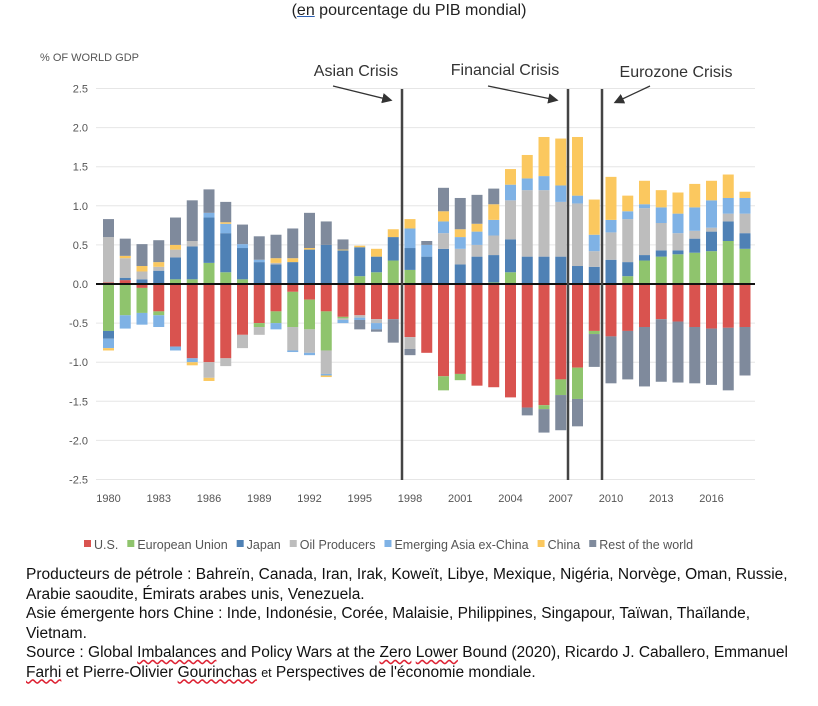 This screenshot has width=818, height=706. I want to click on legend-label: U.S., so click(106, 545).